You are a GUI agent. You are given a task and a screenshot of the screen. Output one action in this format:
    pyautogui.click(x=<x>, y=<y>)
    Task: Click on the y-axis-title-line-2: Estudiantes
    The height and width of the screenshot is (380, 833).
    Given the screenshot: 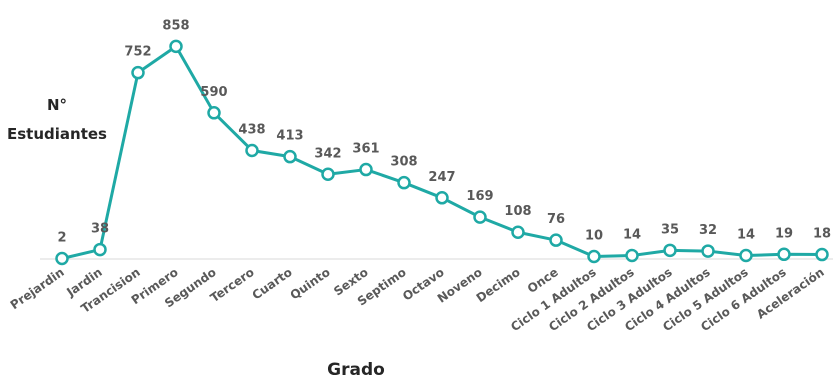 What is the action you would take?
    pyautogui.click(x=57, y=134)
    